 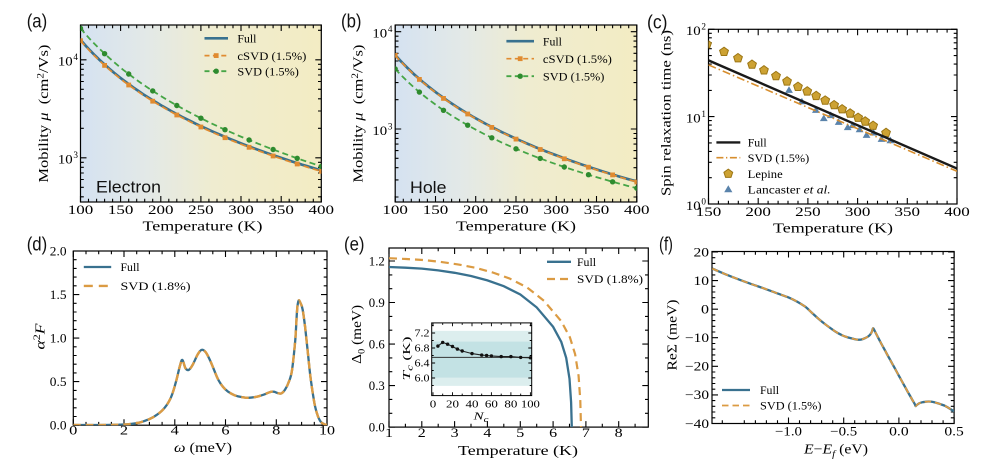 I want to click on svg-text: −30, so click(x=697, y=395).